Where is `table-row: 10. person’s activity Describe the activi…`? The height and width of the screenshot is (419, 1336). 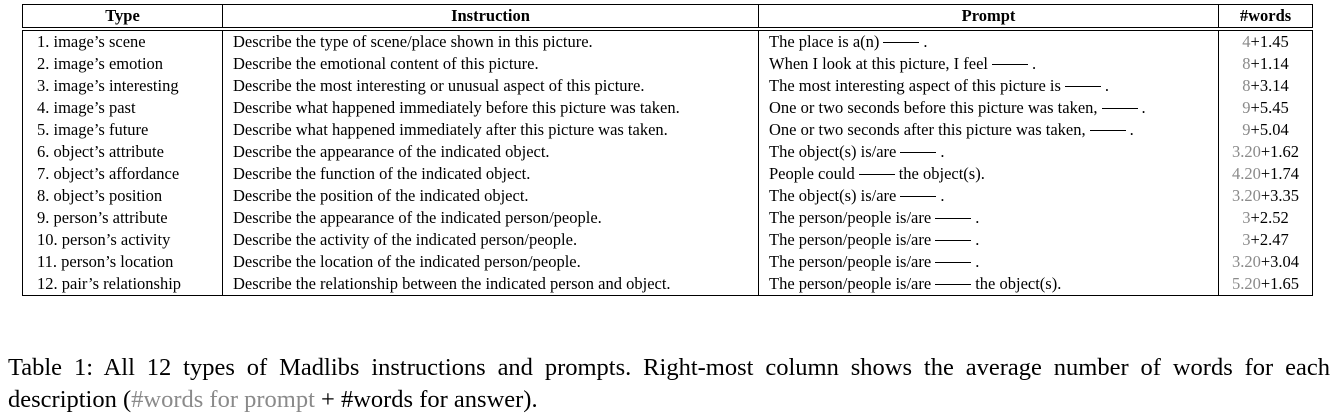
table-row: 10. person’s activity Describe the activi… is located at coordinates (667, 240).